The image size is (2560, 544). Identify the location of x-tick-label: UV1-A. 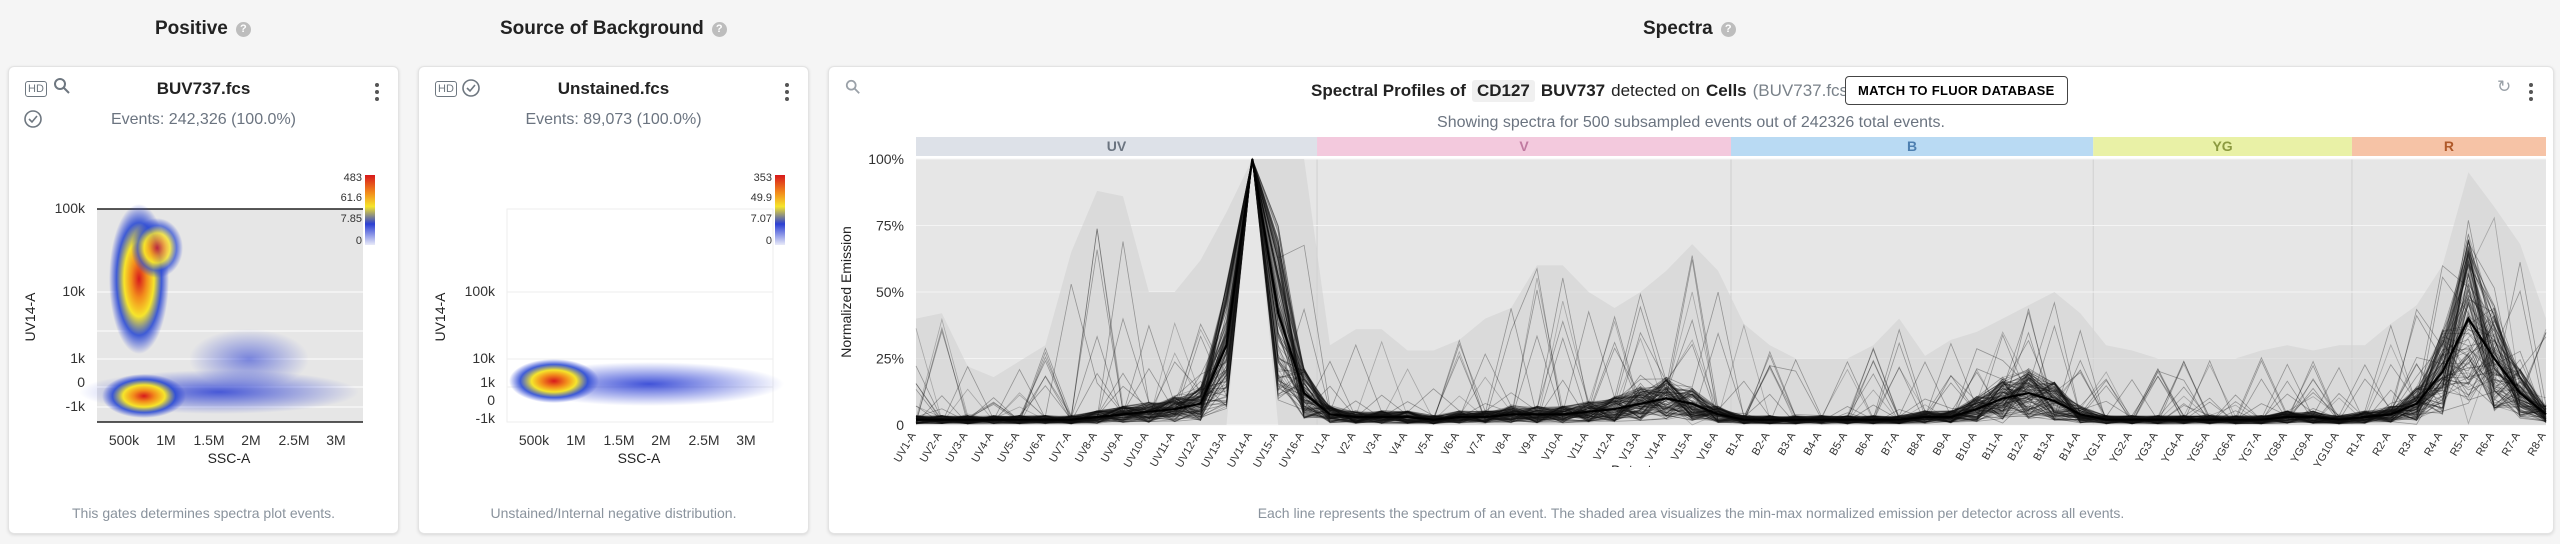
(905, 447).